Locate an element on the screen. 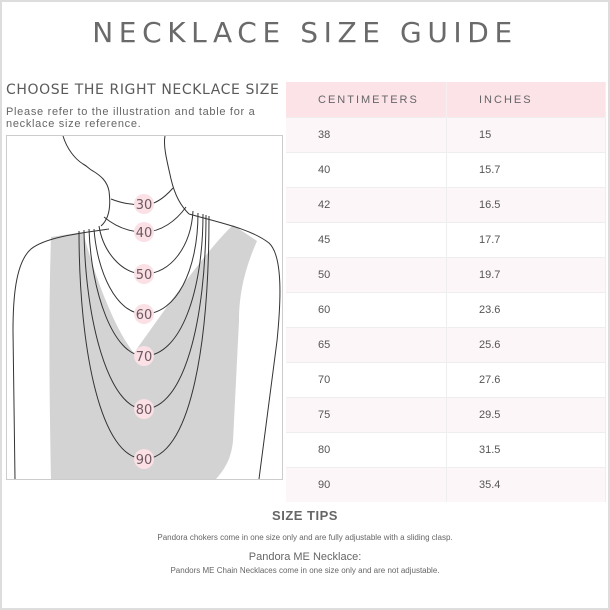 Image resolution: width=610 pixels, height=610 pixels. cm-cell: 38 is located at coordinates (366, 135).